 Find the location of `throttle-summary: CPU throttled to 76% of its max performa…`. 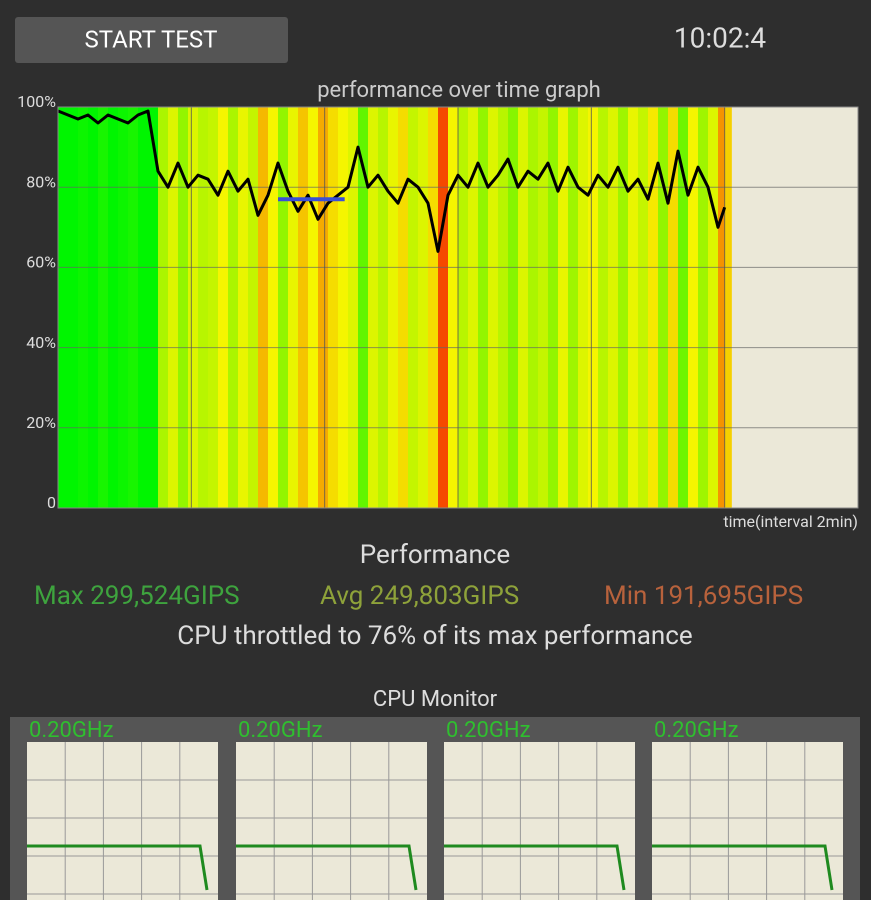

throttle-summary: CPU throttled to 76% of its max performa… is located at coordinates (434, 636).